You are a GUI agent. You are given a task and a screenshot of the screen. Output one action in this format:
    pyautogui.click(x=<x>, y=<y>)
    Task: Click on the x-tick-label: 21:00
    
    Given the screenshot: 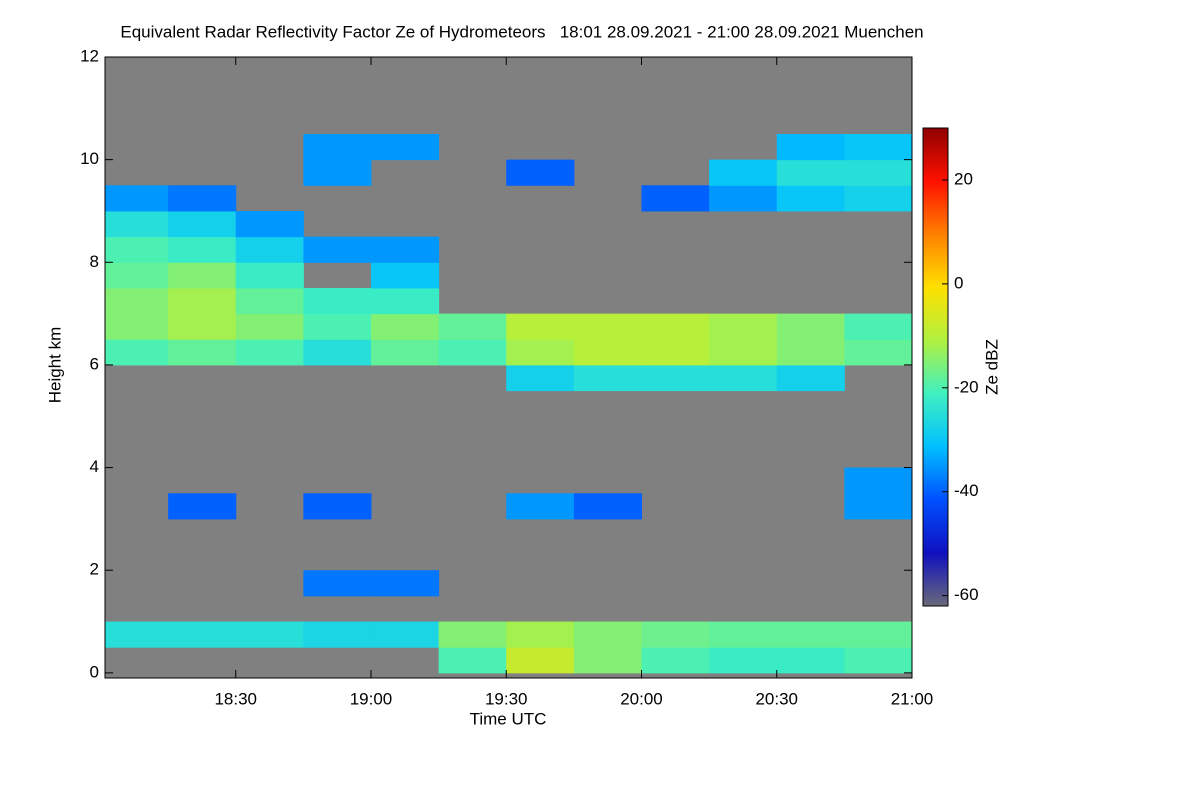 What is the action you would take?
    pyautogui.click(x=912, y=698)
    